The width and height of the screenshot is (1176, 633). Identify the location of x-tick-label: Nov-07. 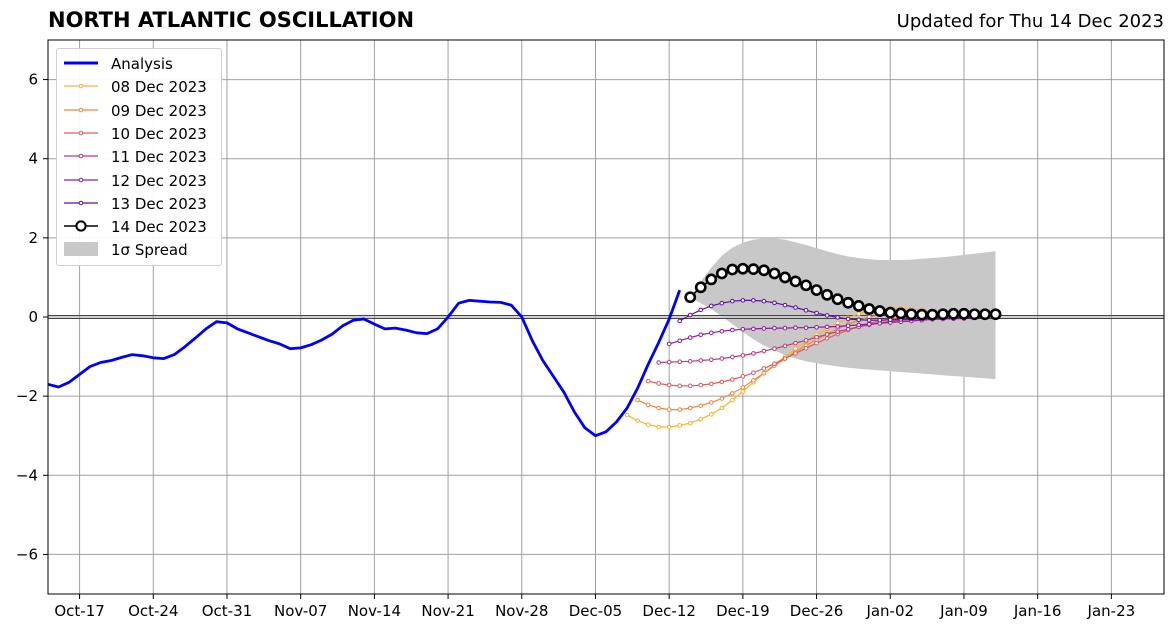
(300, 611).